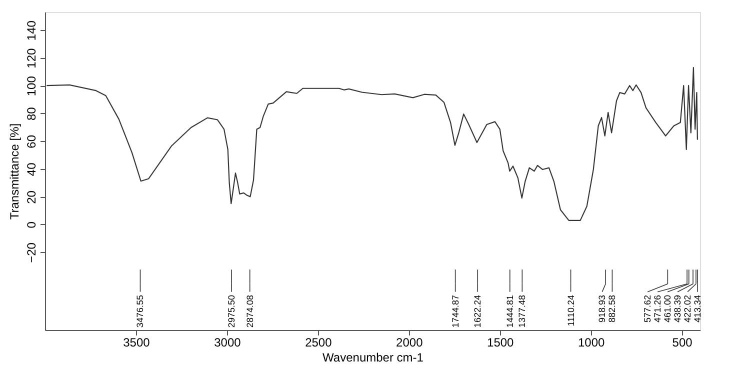 The image size is (735, 375). Describe the element at coordinates (373, 357) in the screenshot. I see `x-axis-title: Wavenumber cm-1` at that location.